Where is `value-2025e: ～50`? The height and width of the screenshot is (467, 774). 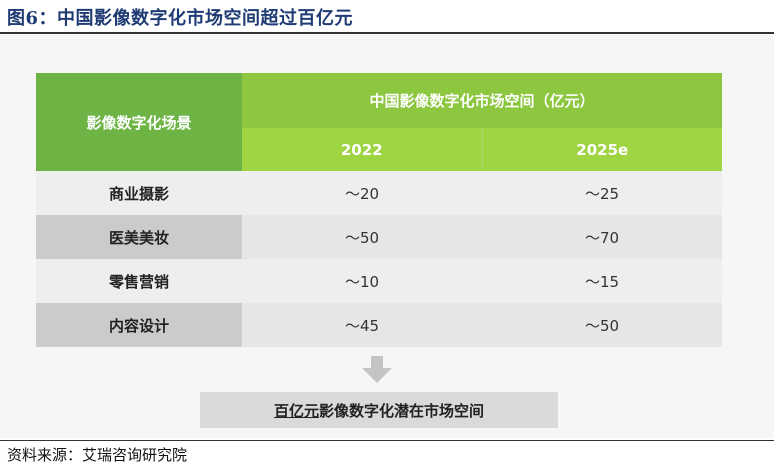 value-2025e: ～50 is located at coordinates (602, 325).